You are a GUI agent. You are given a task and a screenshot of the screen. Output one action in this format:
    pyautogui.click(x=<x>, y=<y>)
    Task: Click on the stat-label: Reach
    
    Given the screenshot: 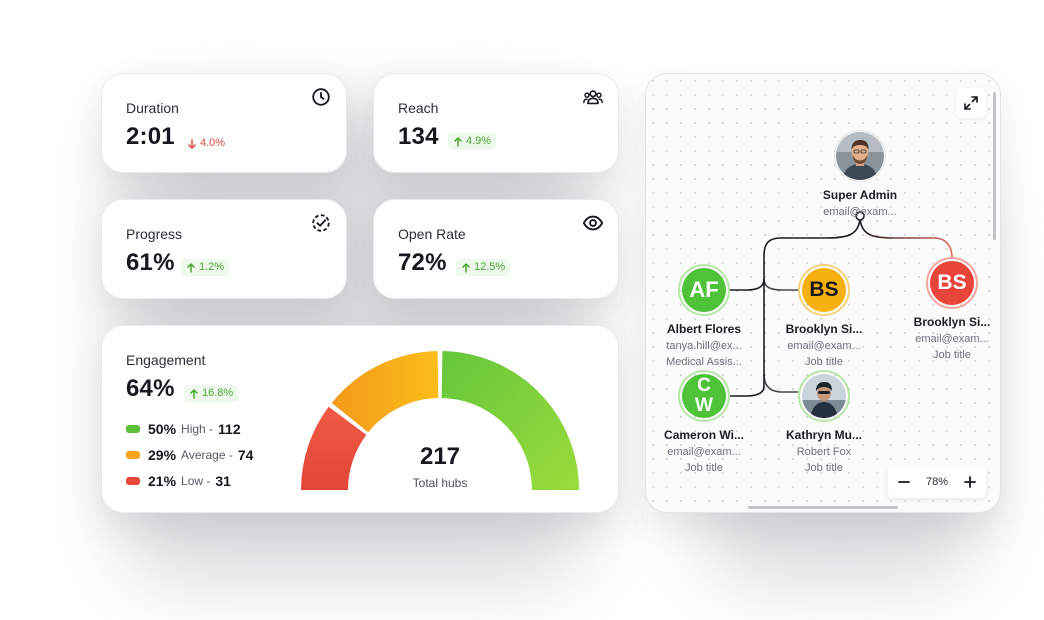 What is the action you would take?
    pyautogui.click(x=418, y=108)
    